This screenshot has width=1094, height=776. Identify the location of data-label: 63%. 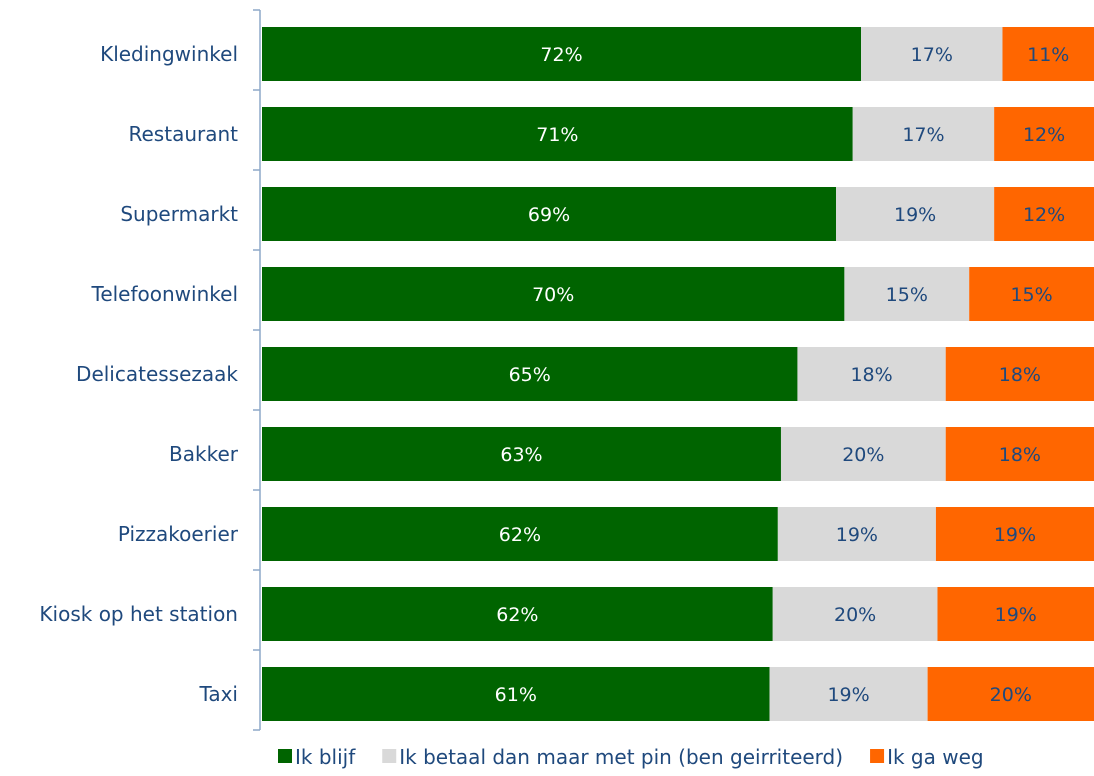
(521, 455).